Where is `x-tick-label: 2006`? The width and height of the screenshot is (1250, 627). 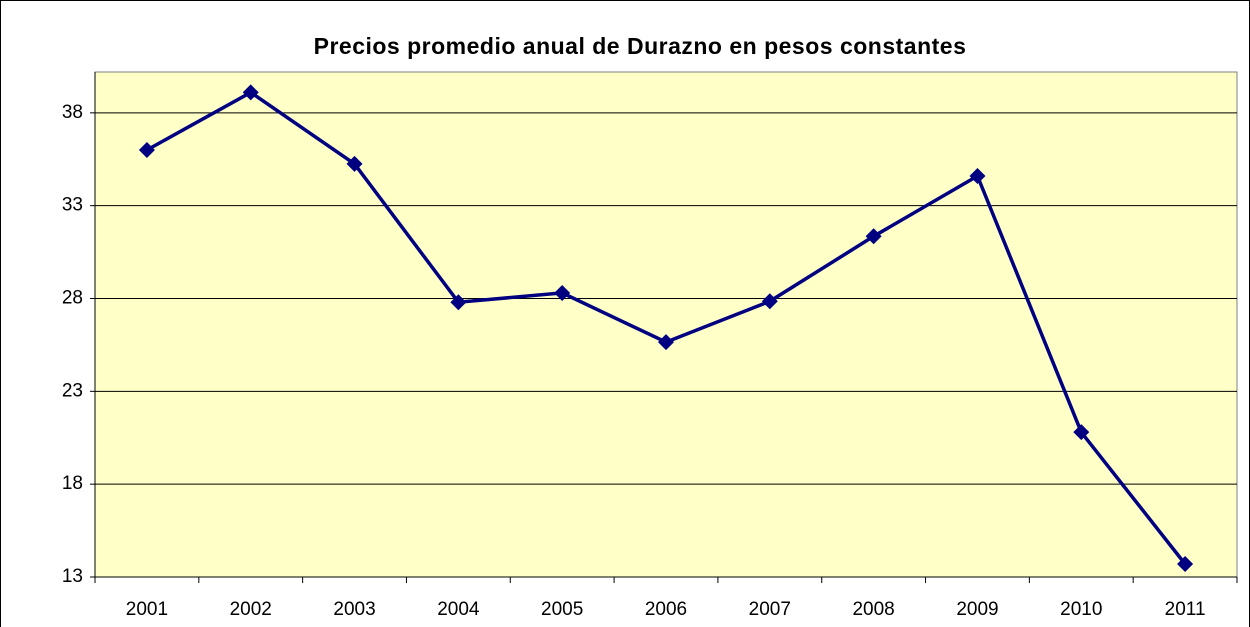 x-tick-label: 2006 is located at coordinates (666, 609).